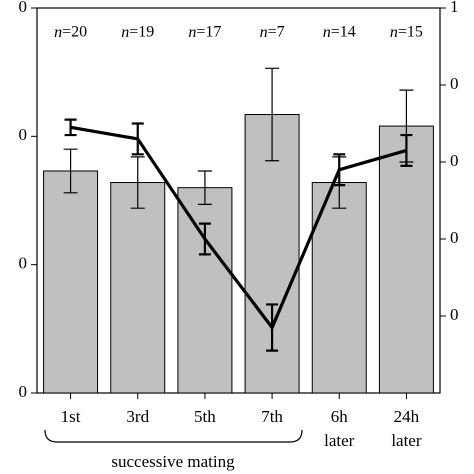  I want to click on x-tick-label: 1st, so click(71, 416).